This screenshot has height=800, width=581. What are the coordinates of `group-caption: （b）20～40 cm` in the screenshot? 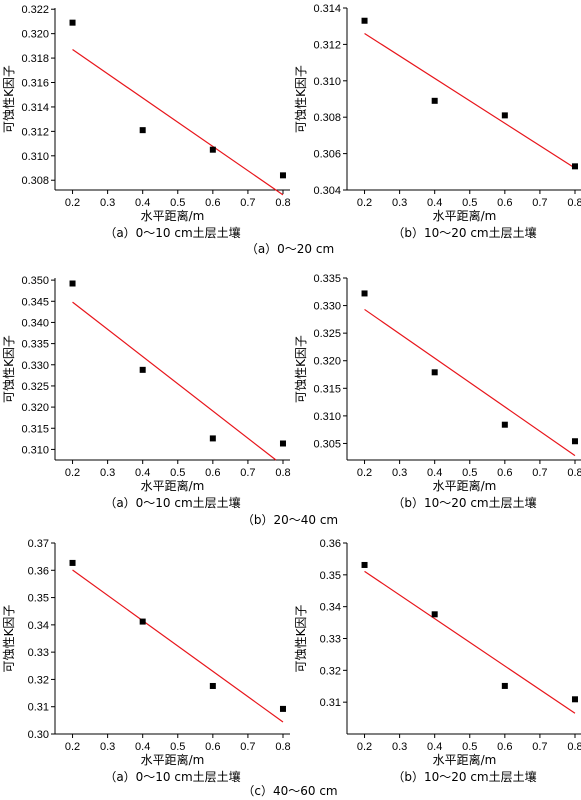 It's located at (290, 520).